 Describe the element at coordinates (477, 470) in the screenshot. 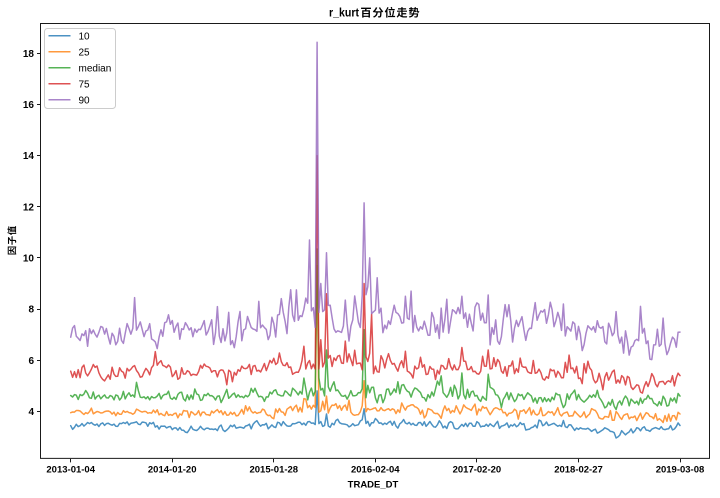

I see `svg-text: 2017-02-20` at that location.